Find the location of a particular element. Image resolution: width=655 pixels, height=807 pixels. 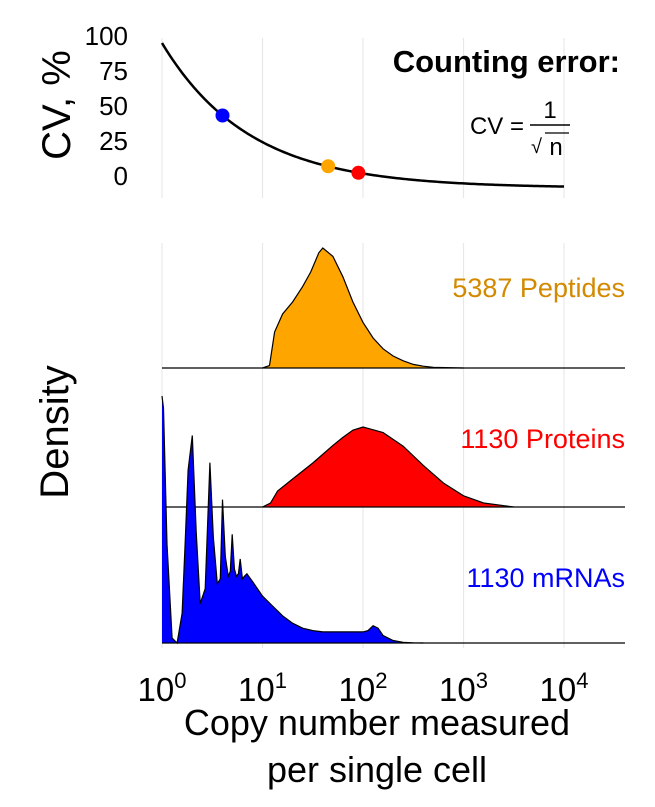

ridge-label-peptides: 5387 Peptides is located at coordinates (538, 288).